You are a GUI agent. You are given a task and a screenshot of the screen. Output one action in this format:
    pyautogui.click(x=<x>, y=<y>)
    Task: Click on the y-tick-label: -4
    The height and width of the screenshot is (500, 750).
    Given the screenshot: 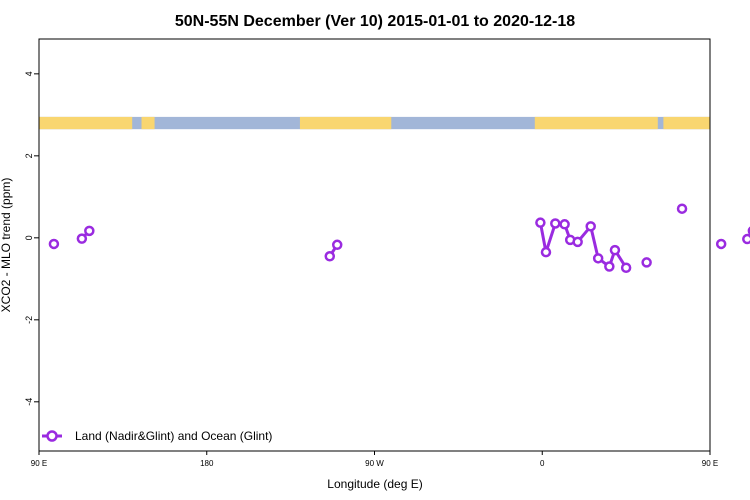 What is the action you would take?
    pyautogui.click(x=29, y=402)
    